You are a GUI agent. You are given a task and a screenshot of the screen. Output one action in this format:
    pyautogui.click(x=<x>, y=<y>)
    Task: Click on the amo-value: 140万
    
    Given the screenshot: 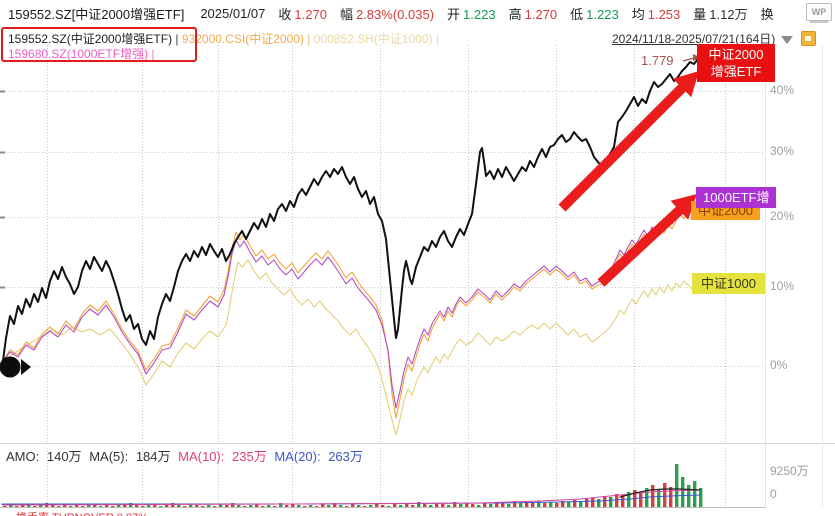 What is the action you would take?
    pyautogui.click(x=64, y=456)
    